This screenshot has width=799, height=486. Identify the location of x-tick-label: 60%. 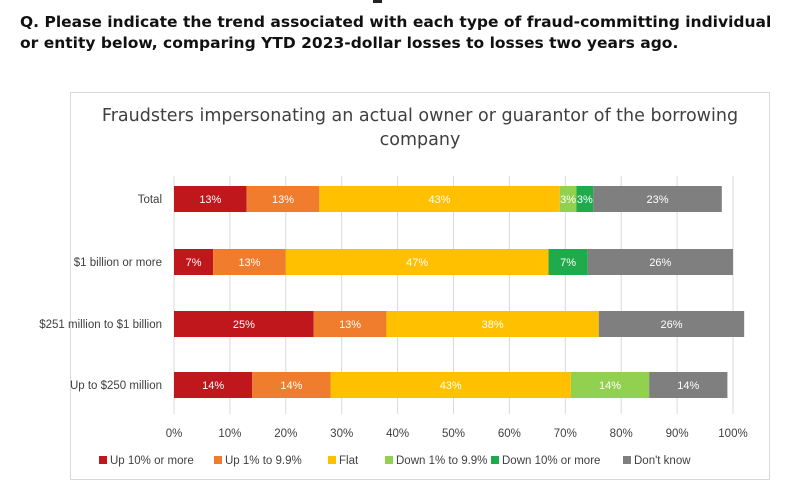
(509, 434).